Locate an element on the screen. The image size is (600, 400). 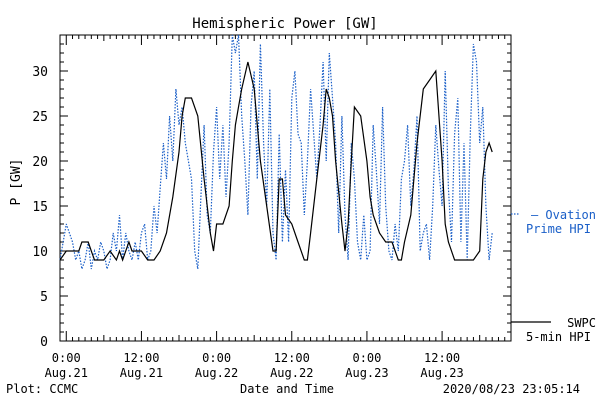
plot-credit: Plot: CCMC is located at coordinates (42, 389).